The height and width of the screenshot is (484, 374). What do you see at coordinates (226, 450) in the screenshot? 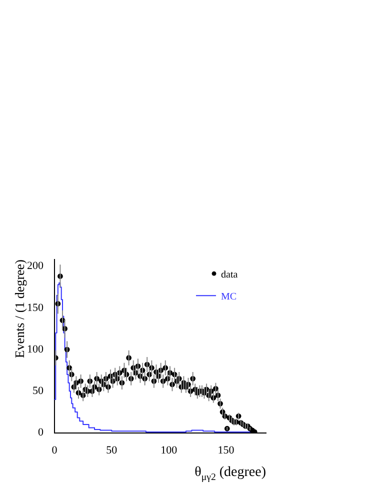
I see `x-tick-label: 150` at bounding box center [226, 450].